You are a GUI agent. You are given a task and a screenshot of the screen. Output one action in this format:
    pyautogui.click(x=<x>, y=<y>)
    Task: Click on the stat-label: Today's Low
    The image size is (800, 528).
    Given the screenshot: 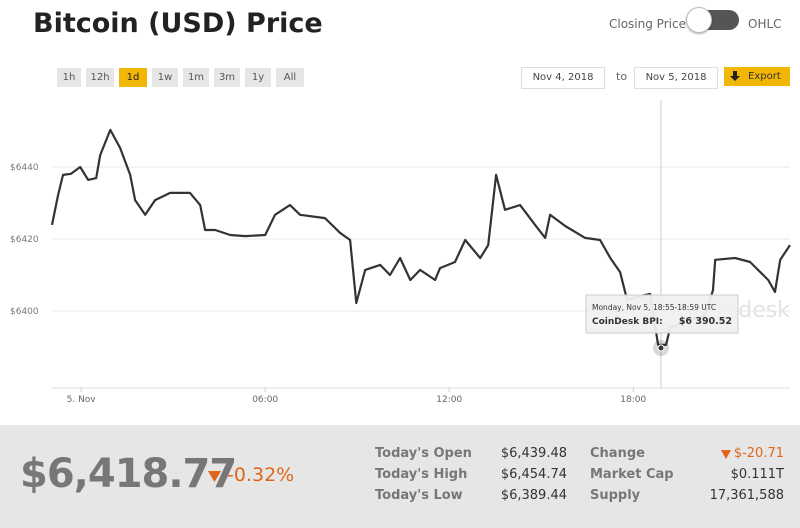 What is the action you would take?
    pyautogui.click(x=419, y=495)
    